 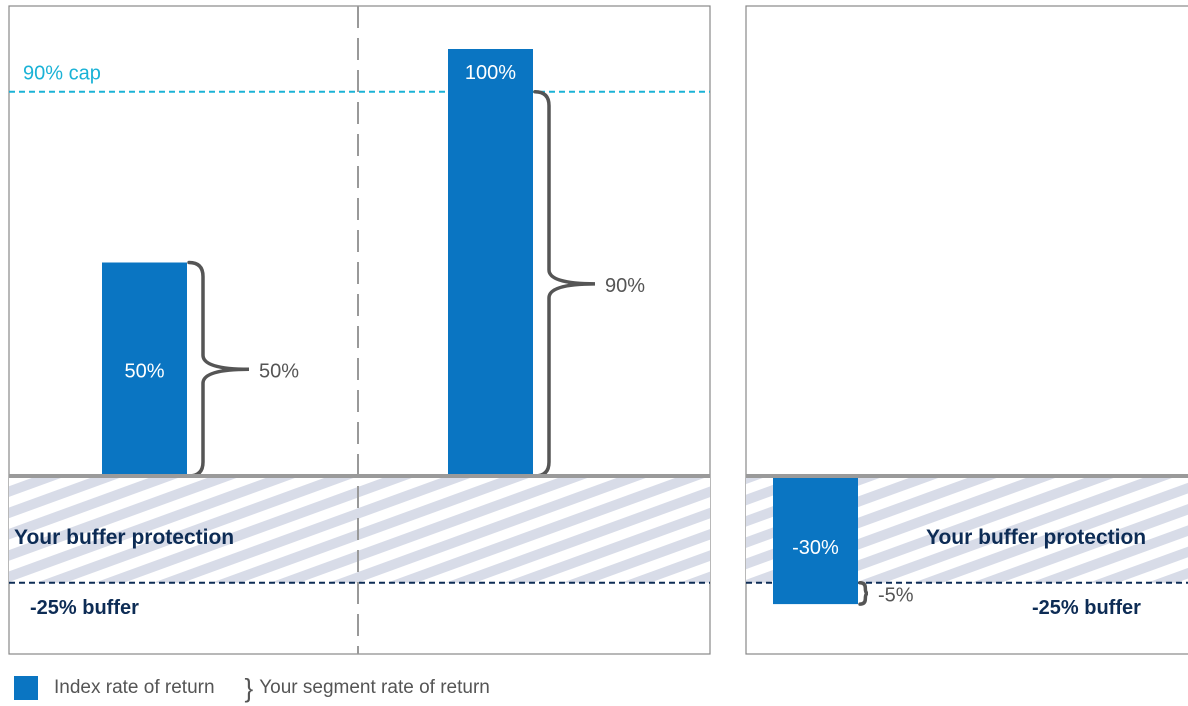 I want to click on segment-return-label: 90%, so click(x=625, y=286).